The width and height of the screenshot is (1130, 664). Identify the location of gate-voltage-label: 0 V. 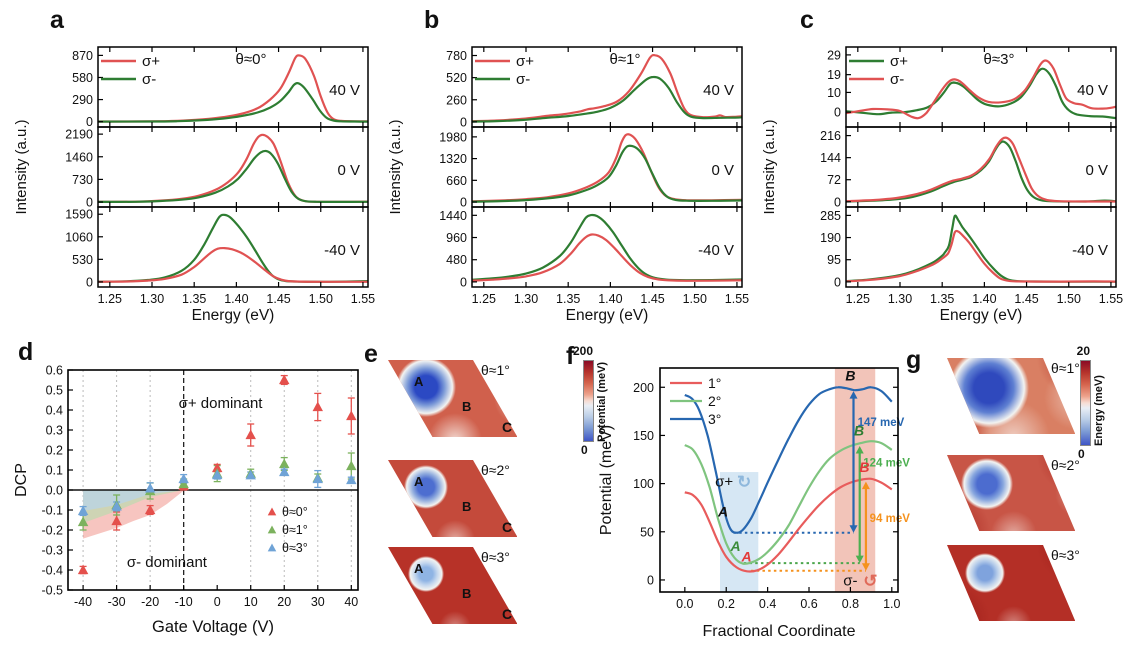
(1096, 170).